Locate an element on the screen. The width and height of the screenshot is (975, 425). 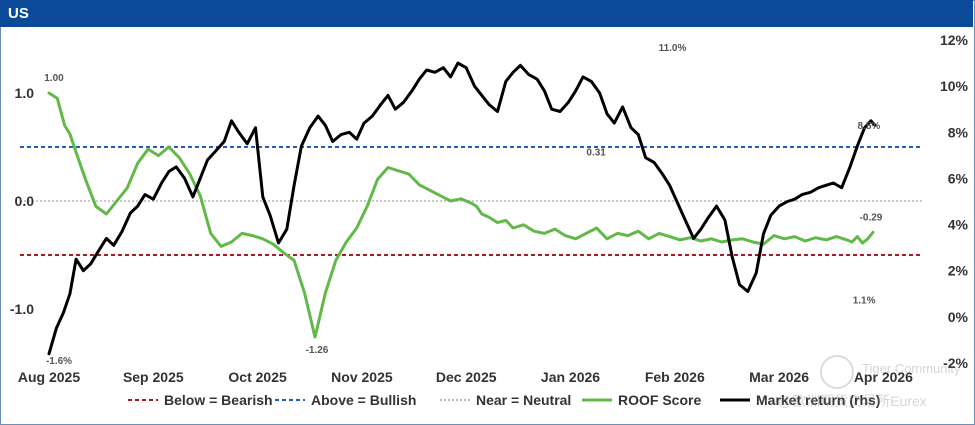
right-tick-label: 2% is located at coordinates (958, 271).